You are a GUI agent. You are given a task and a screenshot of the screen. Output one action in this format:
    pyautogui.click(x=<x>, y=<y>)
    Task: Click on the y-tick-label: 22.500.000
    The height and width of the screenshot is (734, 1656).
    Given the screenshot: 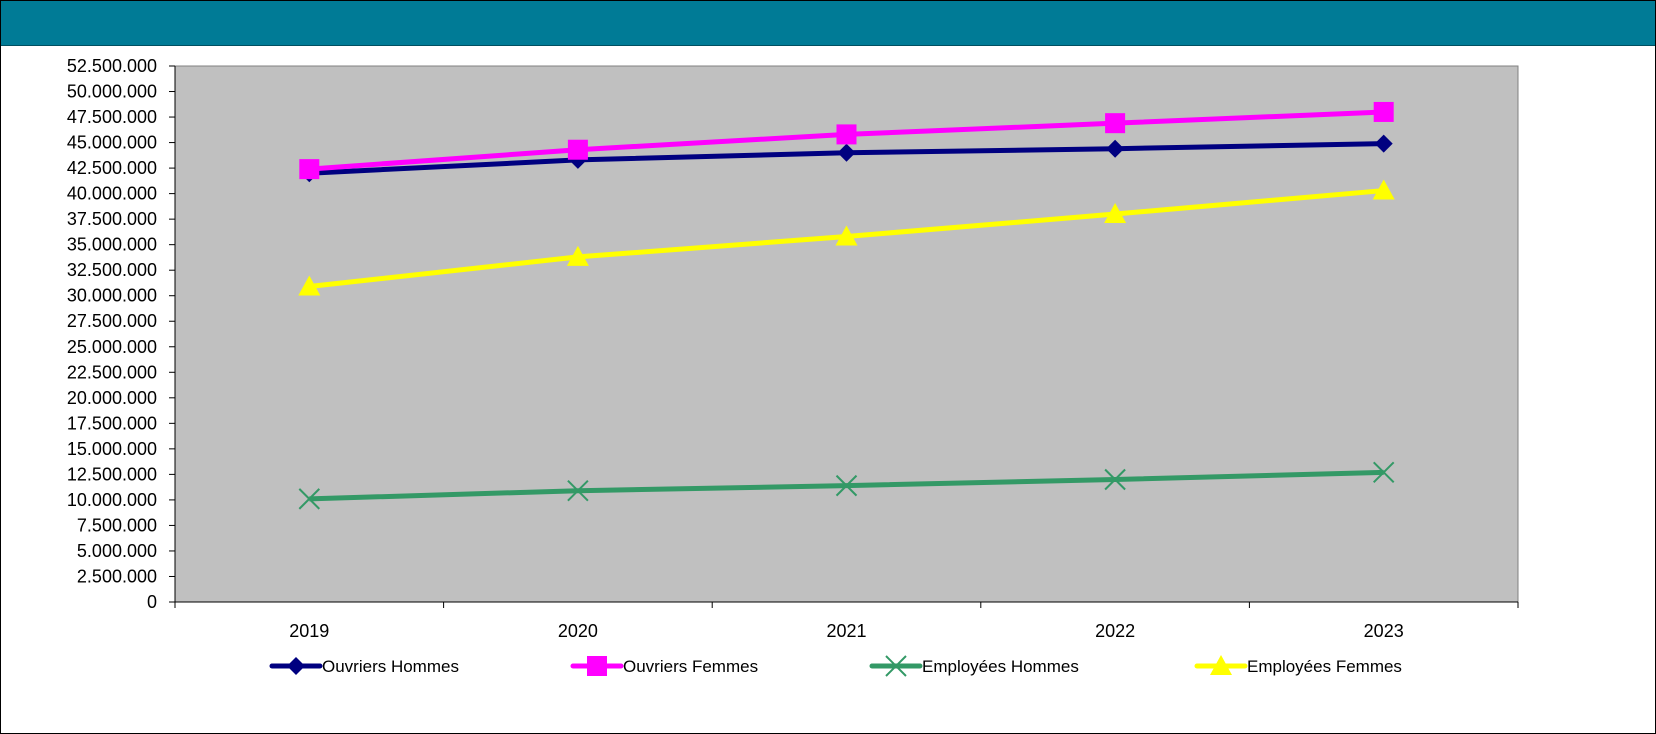 What is the action you would take?
    pyautogui.click(x=112, y=372)
    